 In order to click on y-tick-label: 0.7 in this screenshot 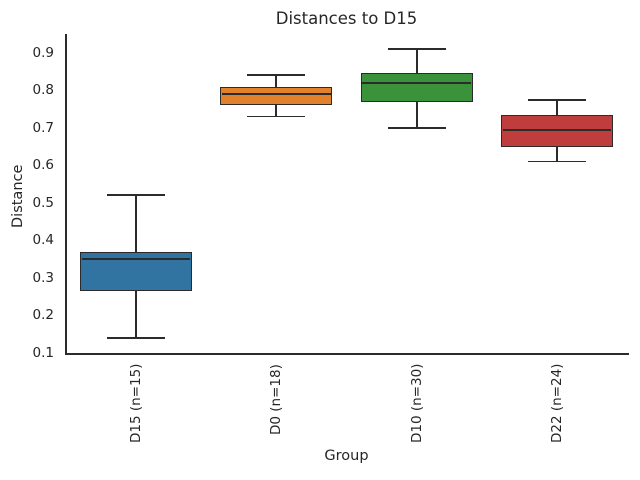, I will do `click(43, 127)`.